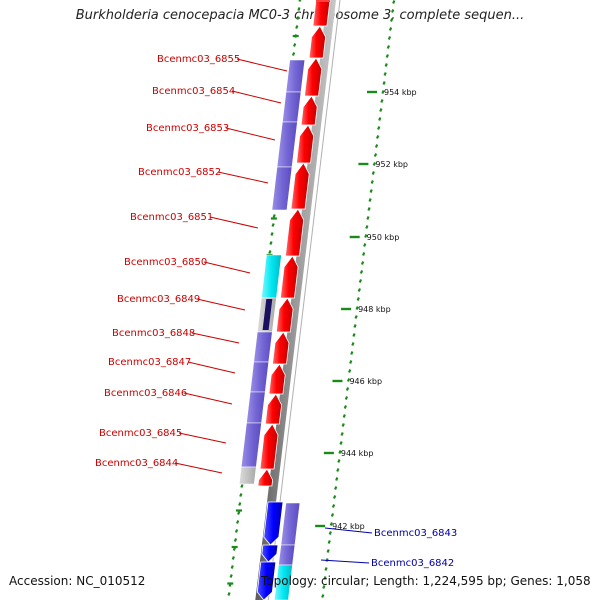 This screenshot has width=600, height=600. Describe the element at coordinates (283, 582) in the screenshot. I see `reverse-ortholog-block` at that location.